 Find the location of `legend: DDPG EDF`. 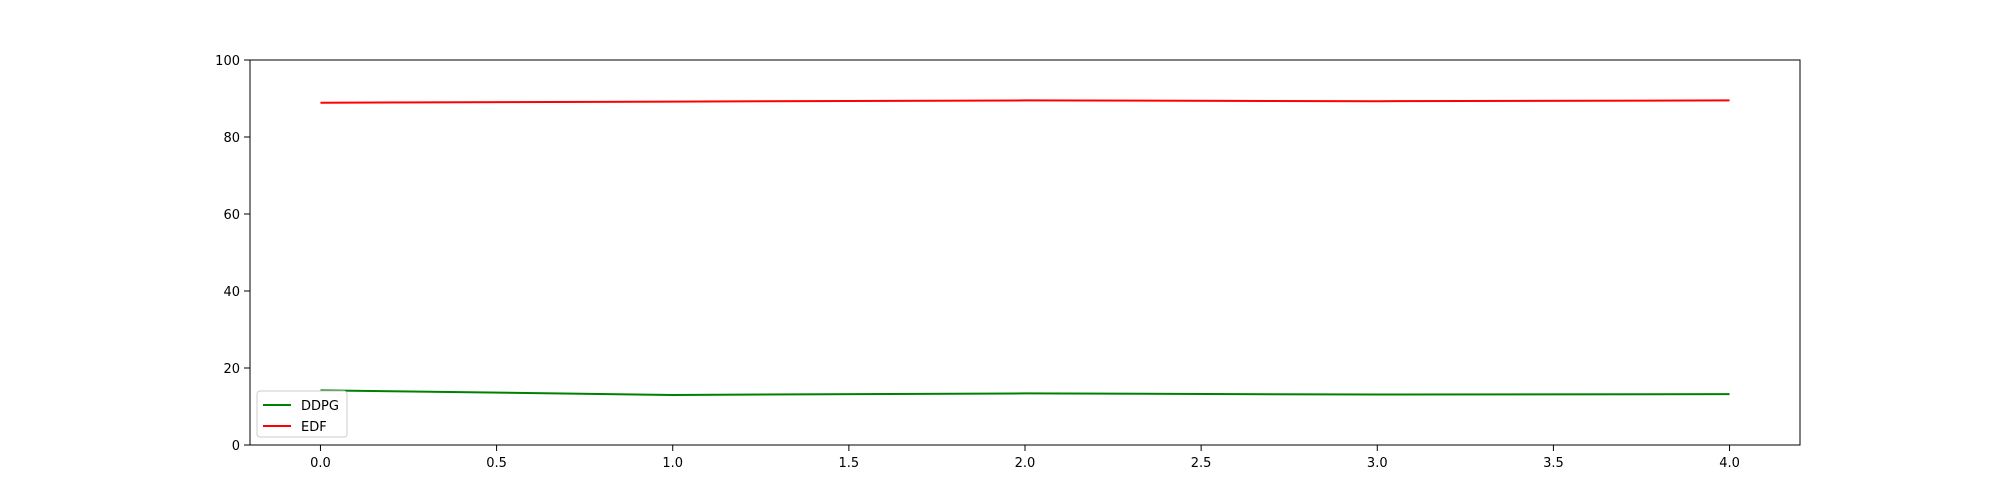

legend: DDPG EDF is located at coordinates (302, 414).